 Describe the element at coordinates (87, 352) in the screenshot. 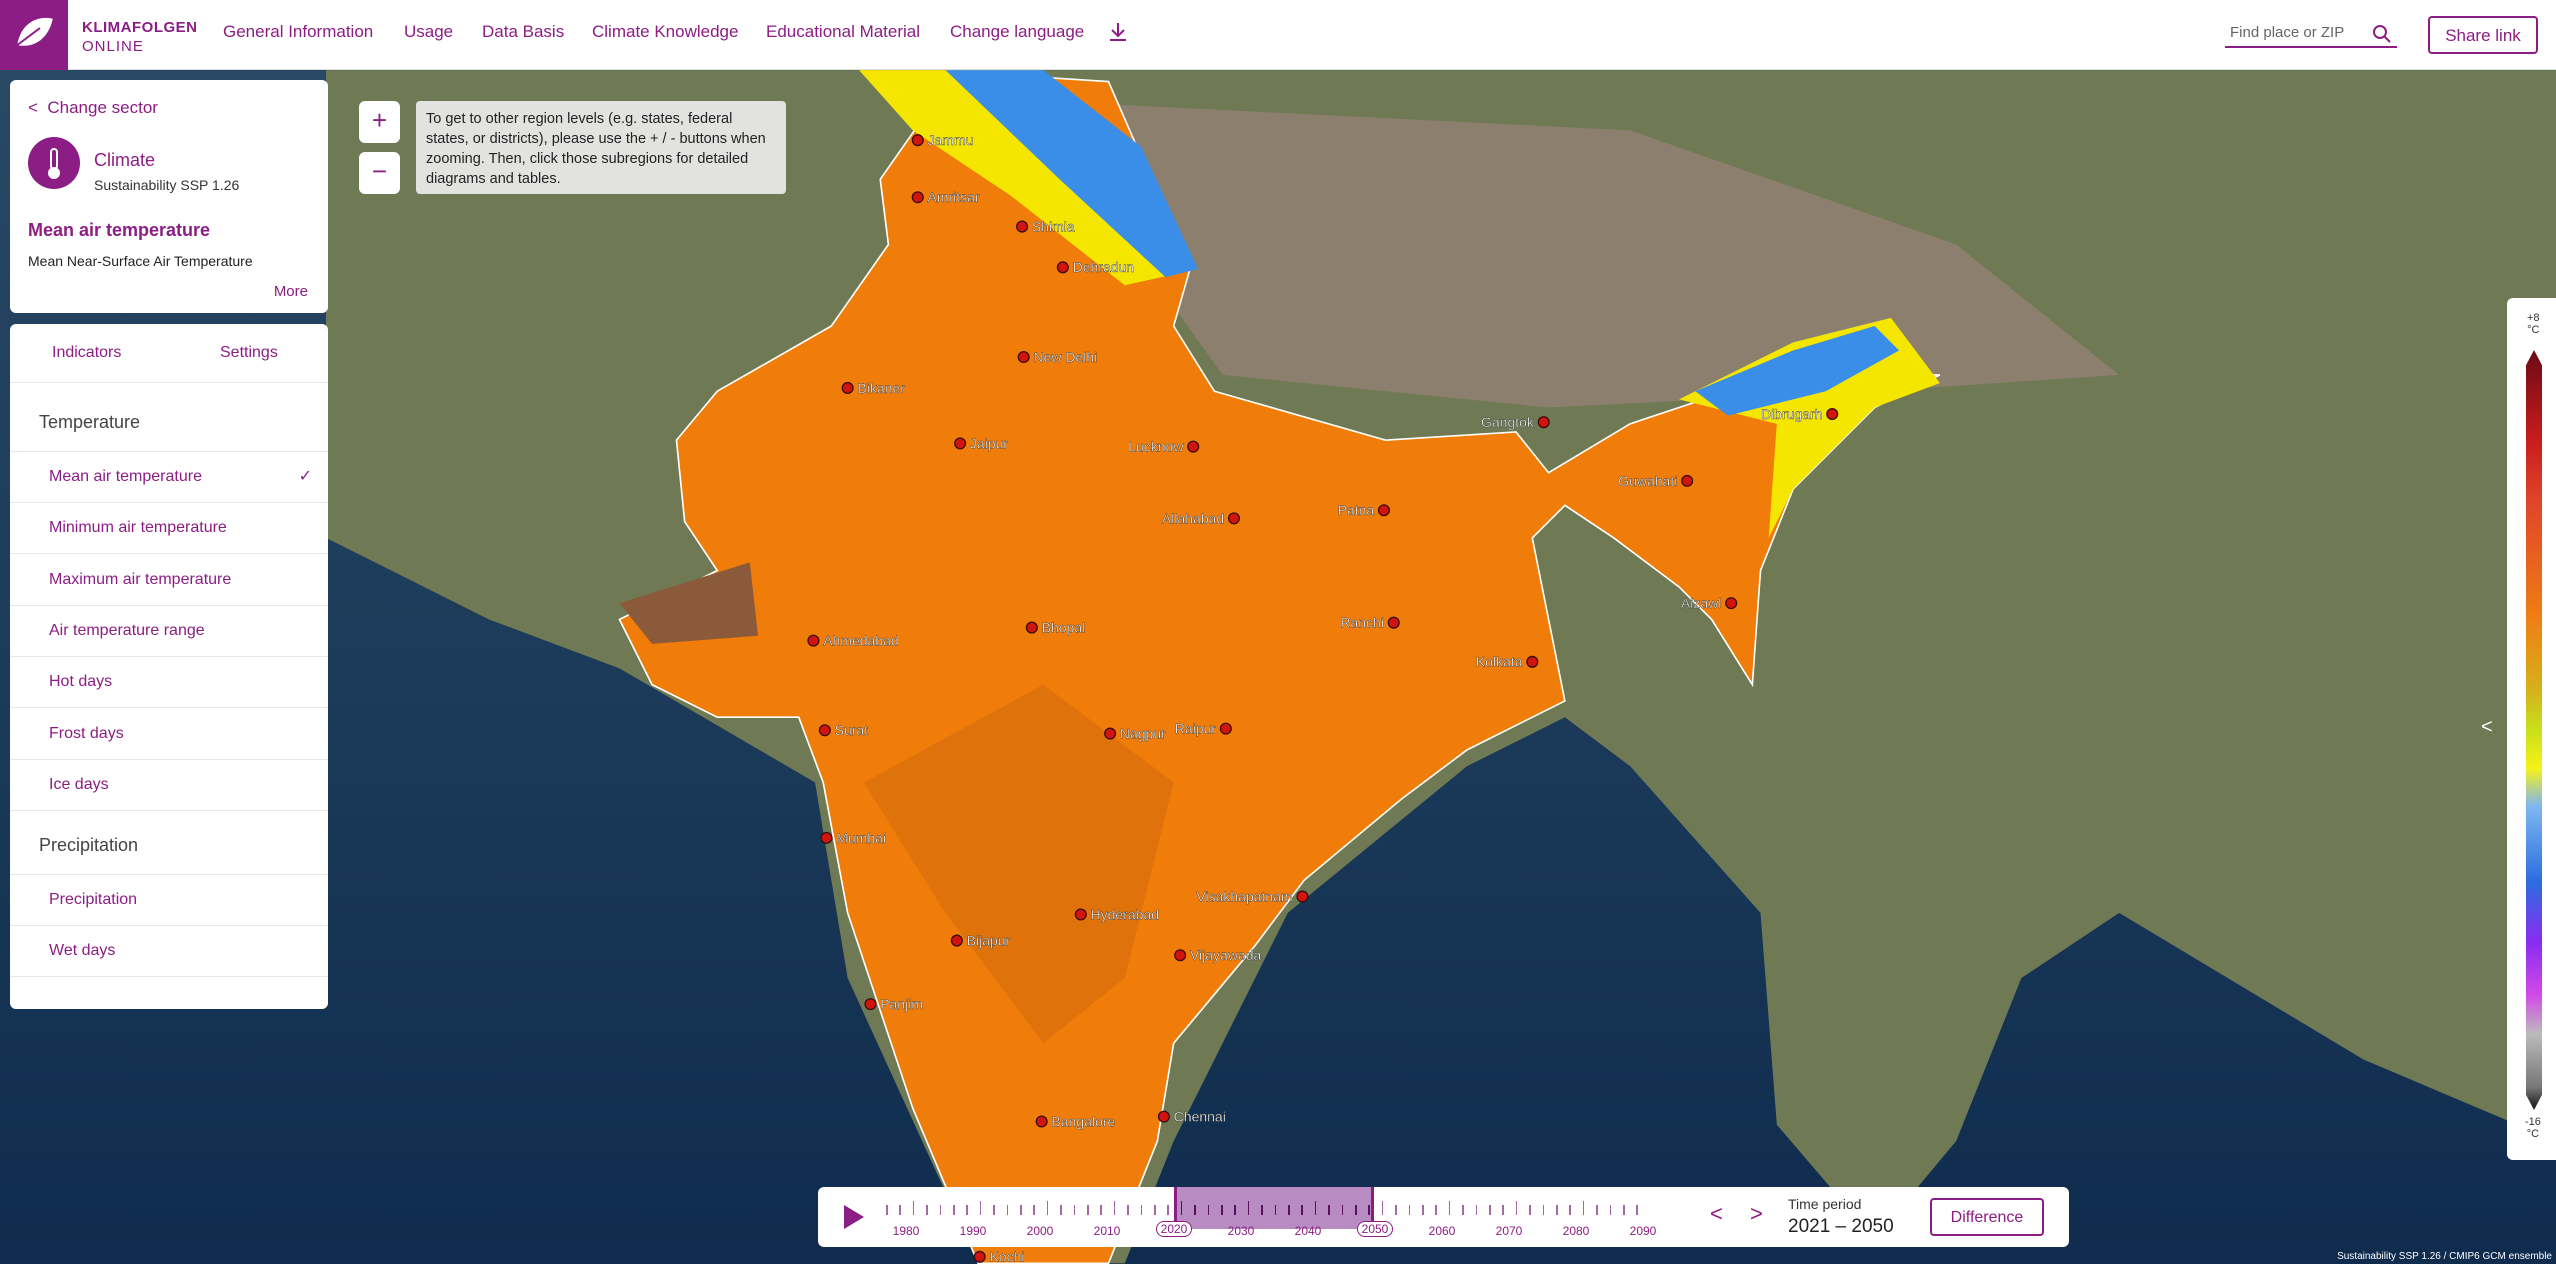

I see `tab: Indicators` at that location.